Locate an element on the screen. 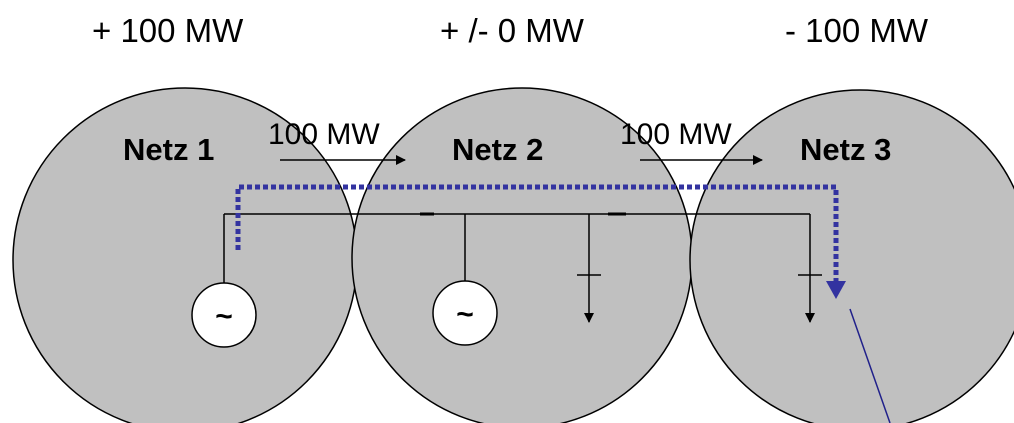 This screenshot has height=423, width=1014. pointer-line is located at coordinates (870, 365).